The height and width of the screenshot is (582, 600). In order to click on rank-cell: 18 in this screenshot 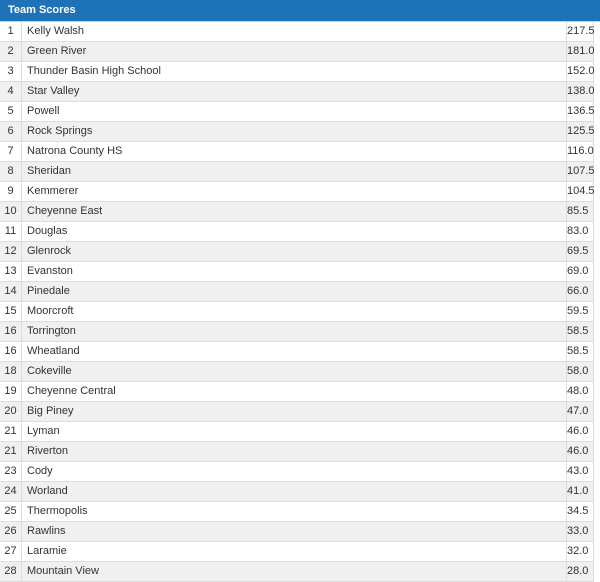, I will do `click(11, 371)`.